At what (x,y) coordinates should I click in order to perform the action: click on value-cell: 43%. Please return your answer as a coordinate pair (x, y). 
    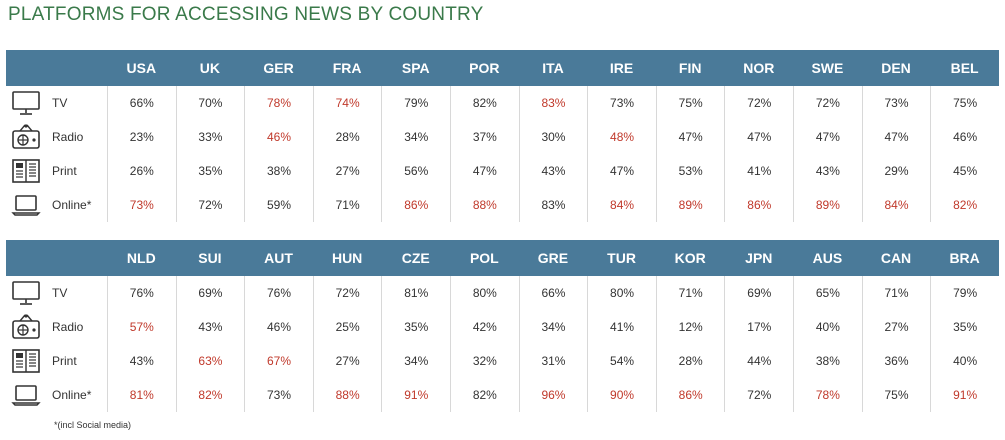
    Looking at the image, I should click on (210, 327).